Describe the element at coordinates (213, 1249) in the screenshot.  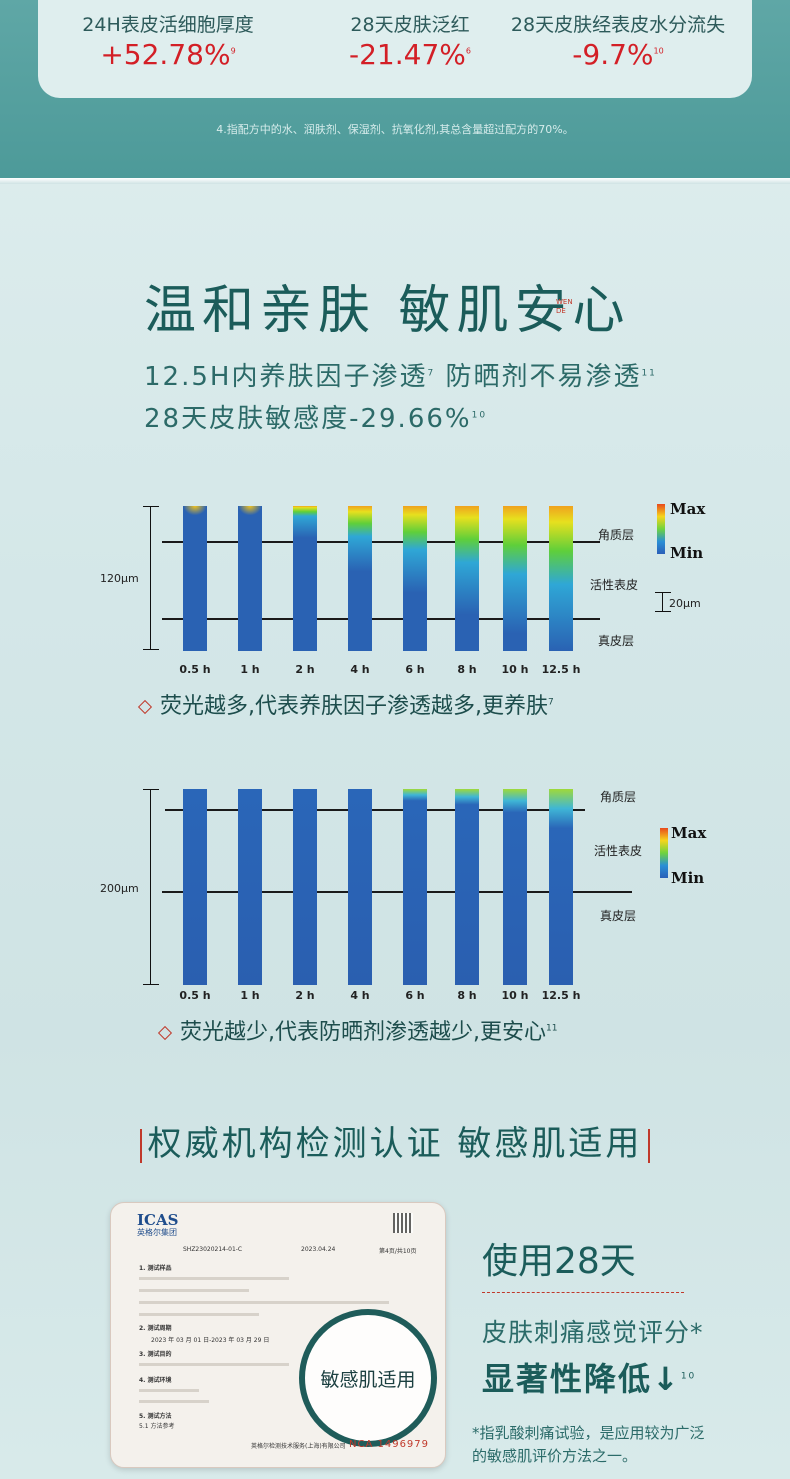
I see `report-no: SHZ23020214-01-C` at that location.